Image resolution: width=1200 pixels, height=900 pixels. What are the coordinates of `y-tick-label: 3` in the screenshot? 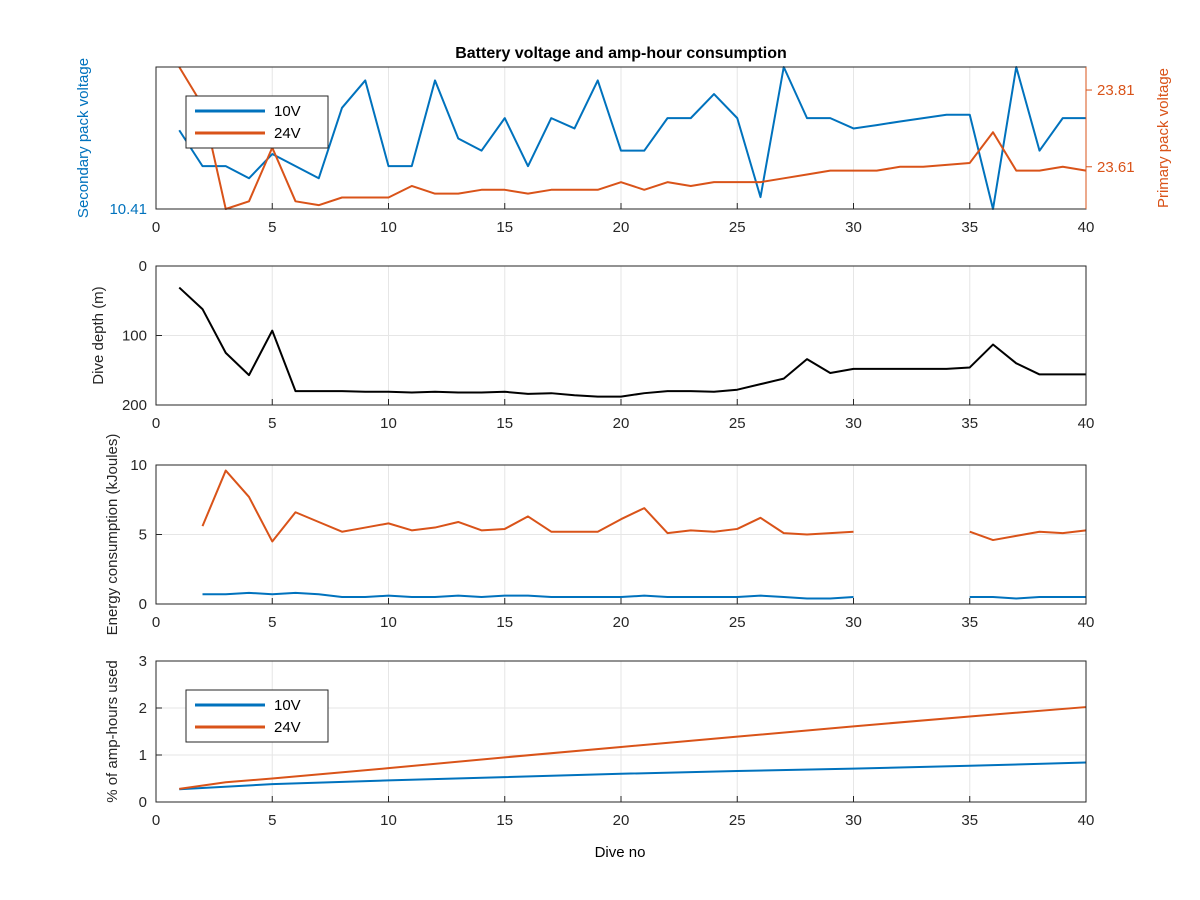 It's located at (143, 661).